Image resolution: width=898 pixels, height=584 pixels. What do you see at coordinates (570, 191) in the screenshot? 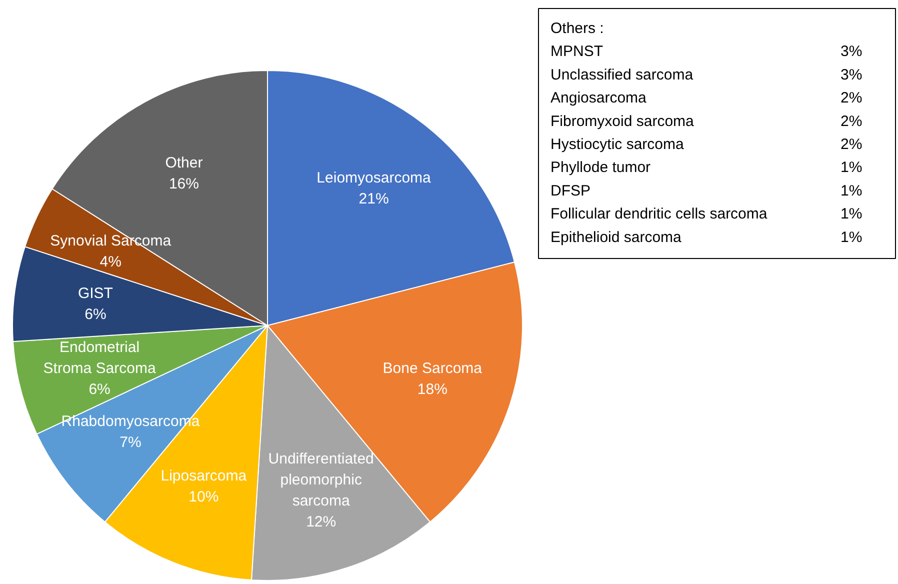
I see `category-label: DFSP` at bounding box center [570, 191].